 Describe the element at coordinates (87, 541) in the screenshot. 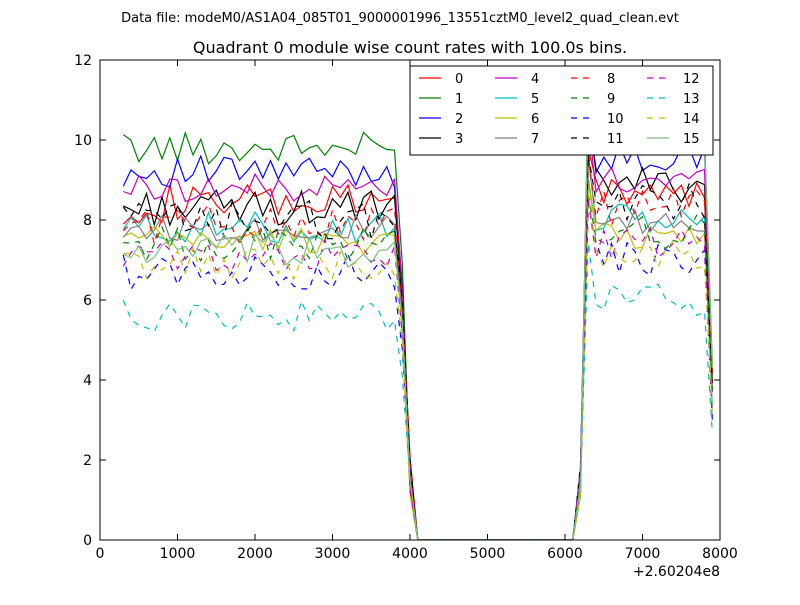

I see `y-tick-label-0: 0` at that location.